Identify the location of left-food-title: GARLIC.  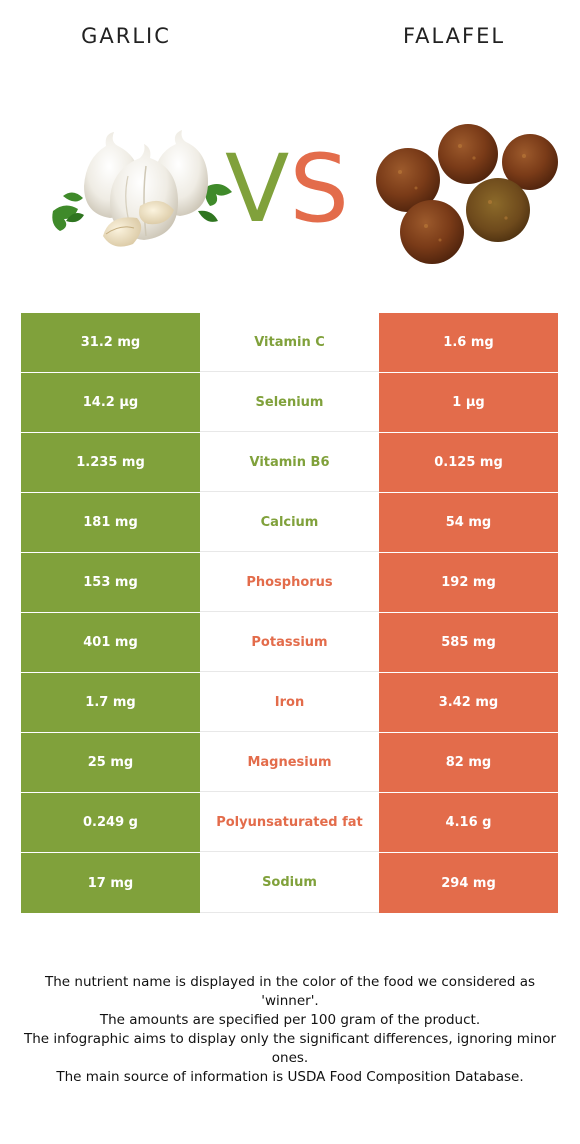
(126, 36).